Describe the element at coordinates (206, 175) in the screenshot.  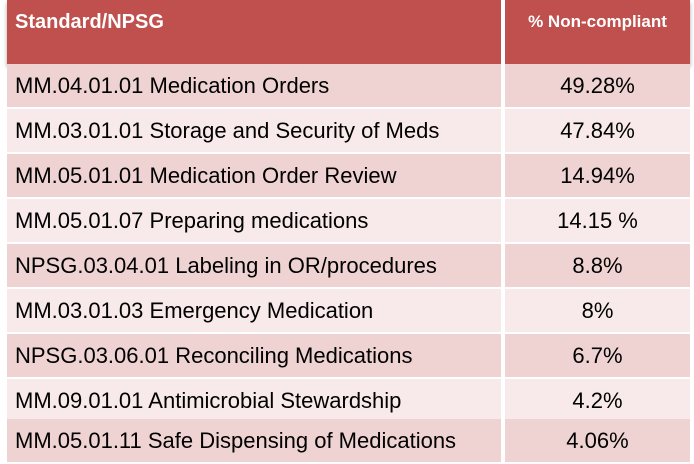
I see `standard-cell: MM.05.01.01 Medication Order Review` at that location.